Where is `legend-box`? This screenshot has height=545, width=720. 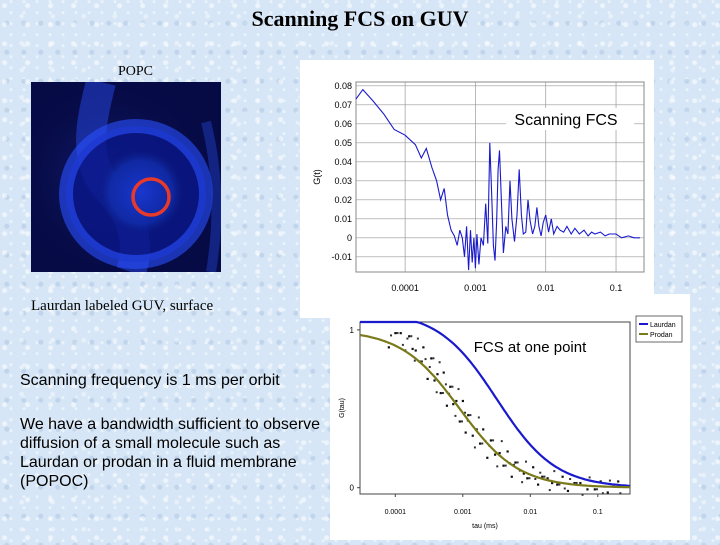
legend-box is located at coordinates (659, 329).